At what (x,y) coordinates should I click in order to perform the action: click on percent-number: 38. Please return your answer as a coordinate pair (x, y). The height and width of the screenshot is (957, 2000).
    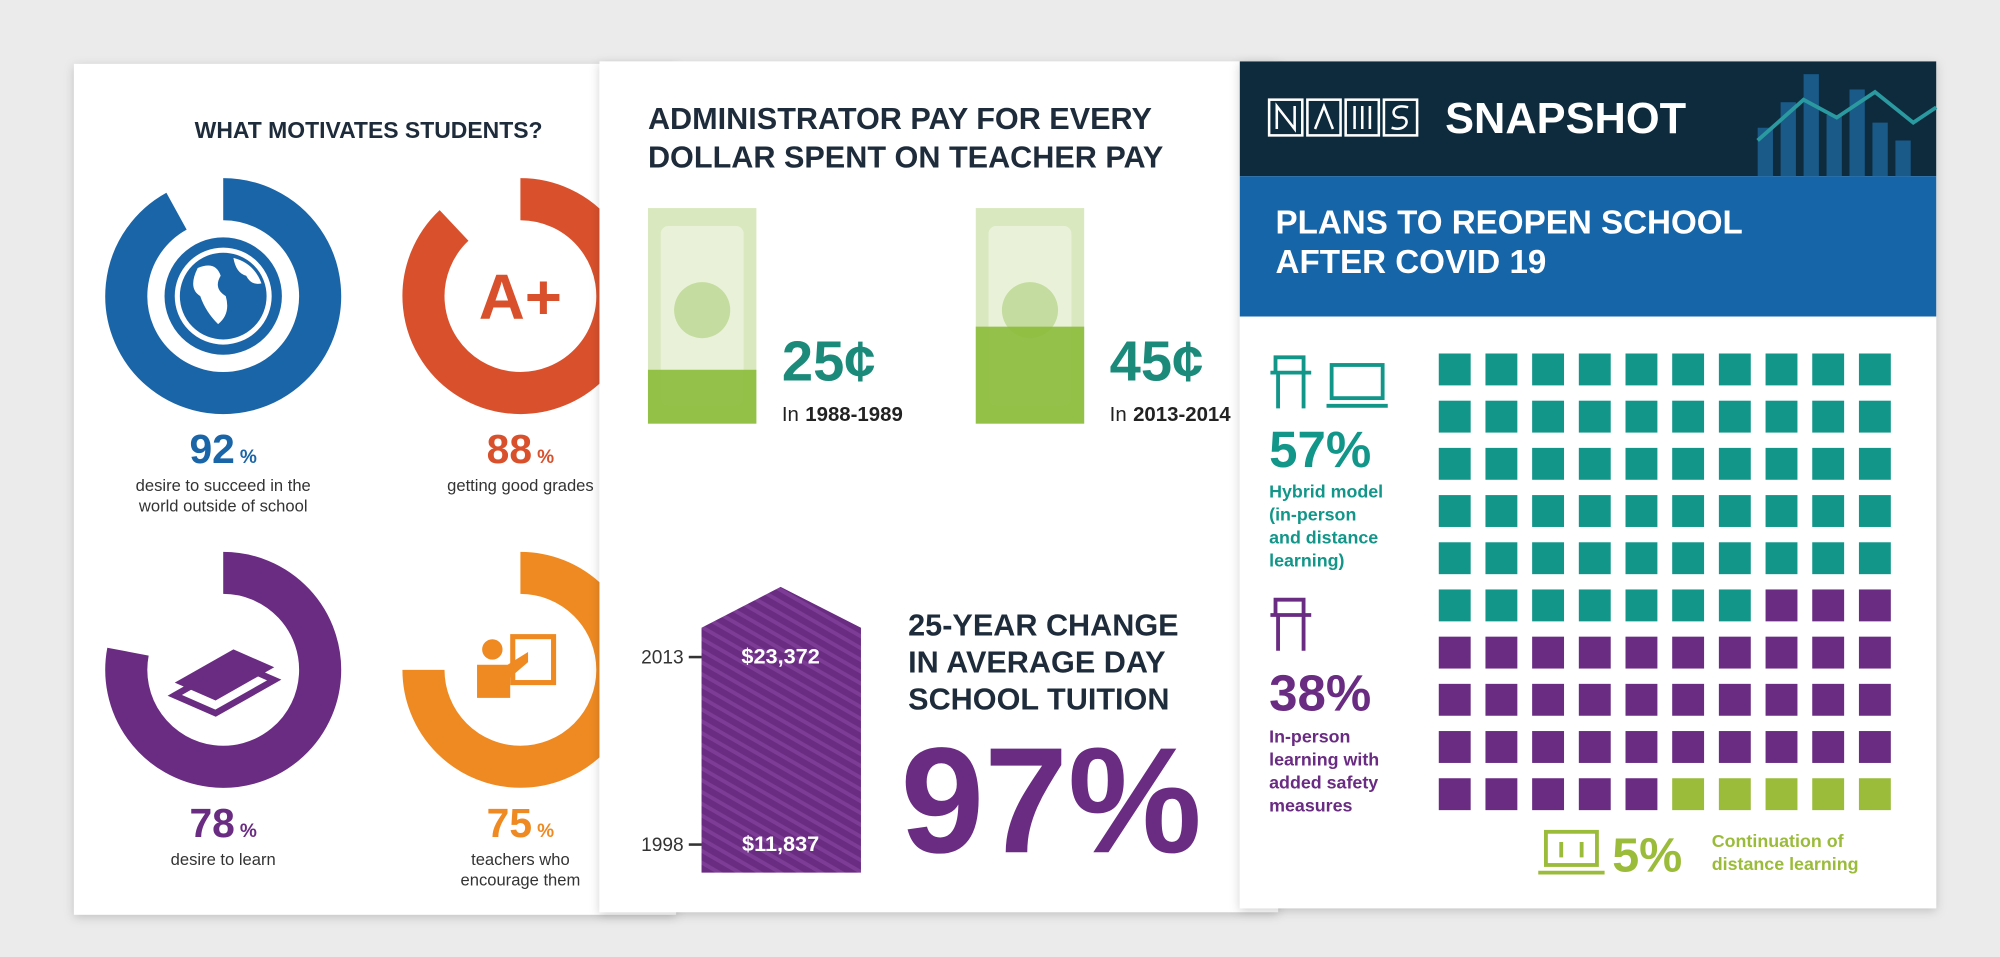
    Looking at the image, I should click on (1297, 693).